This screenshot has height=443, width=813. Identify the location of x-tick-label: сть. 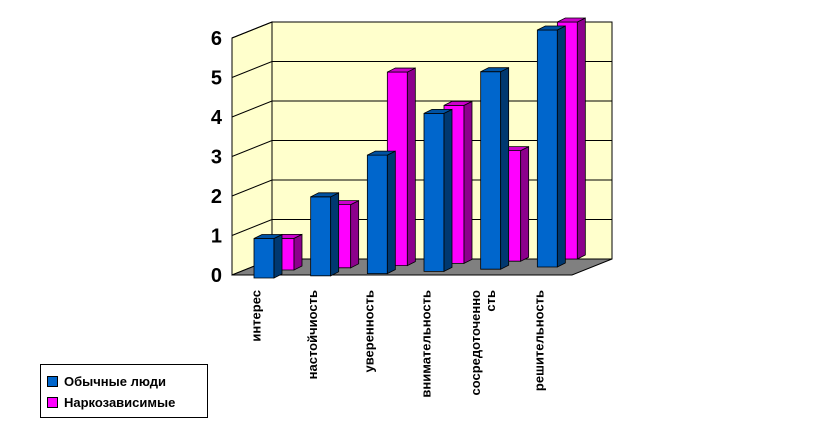
(490, 301).